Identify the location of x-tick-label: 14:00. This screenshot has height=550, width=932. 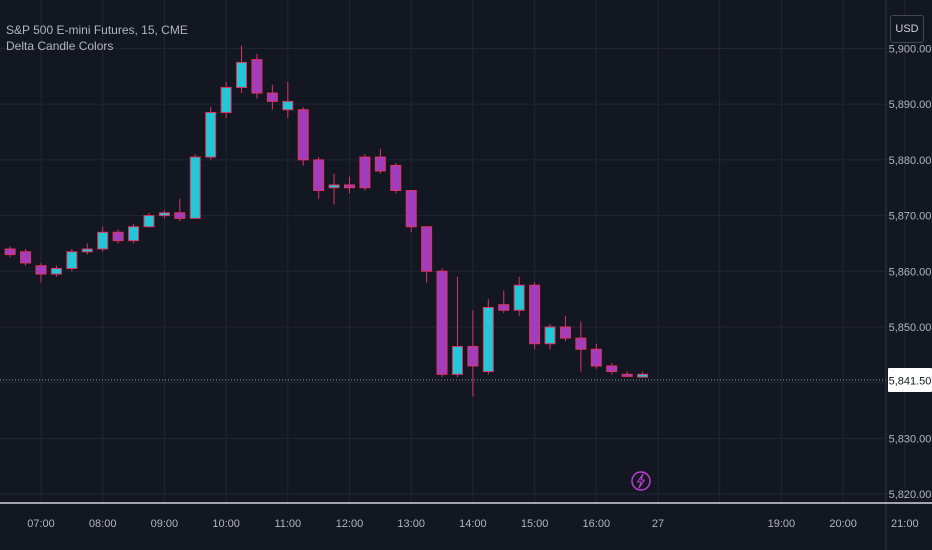
(473, 524).